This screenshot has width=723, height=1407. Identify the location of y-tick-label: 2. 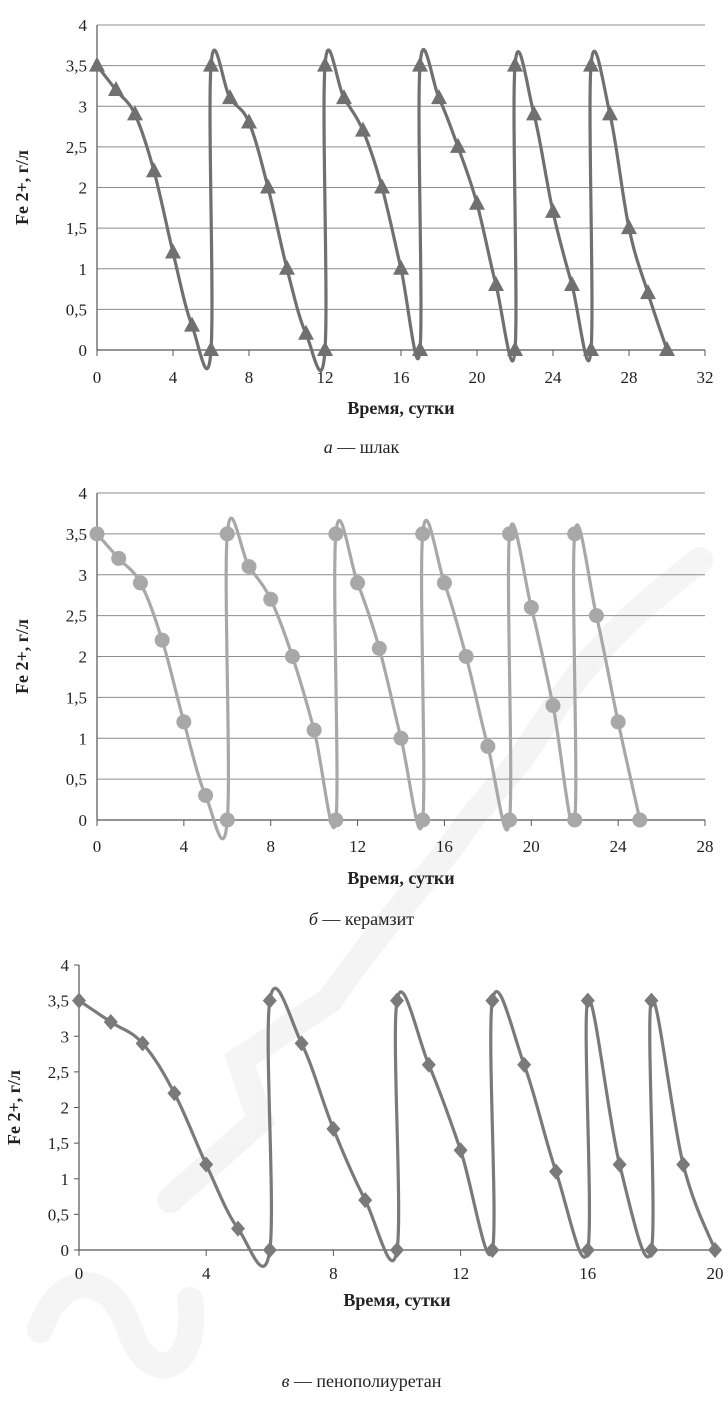
(83, 657).